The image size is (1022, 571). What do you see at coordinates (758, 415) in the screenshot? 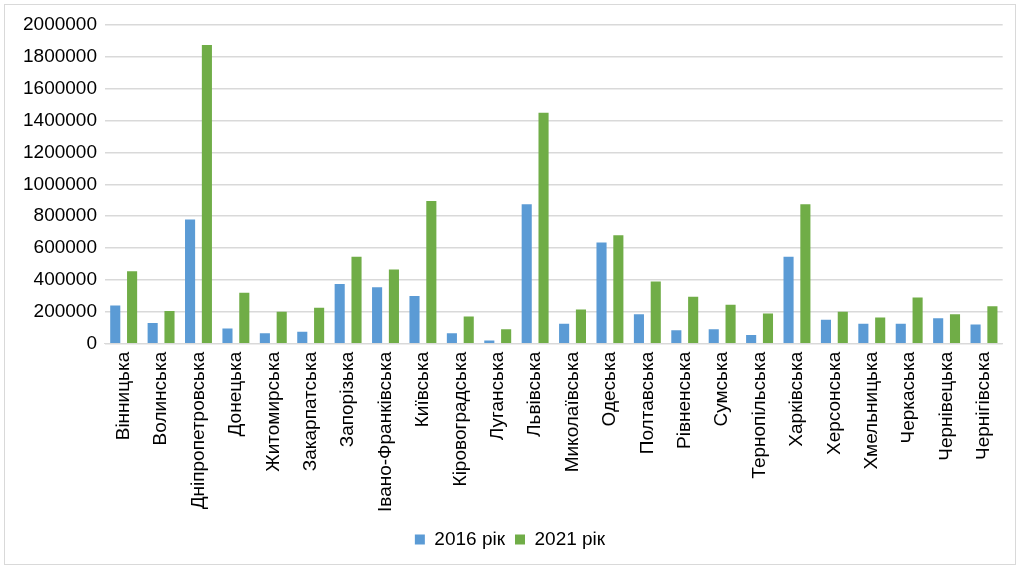
I see `x-tick-label: Тернопільська` at bounding box center [758, 415].